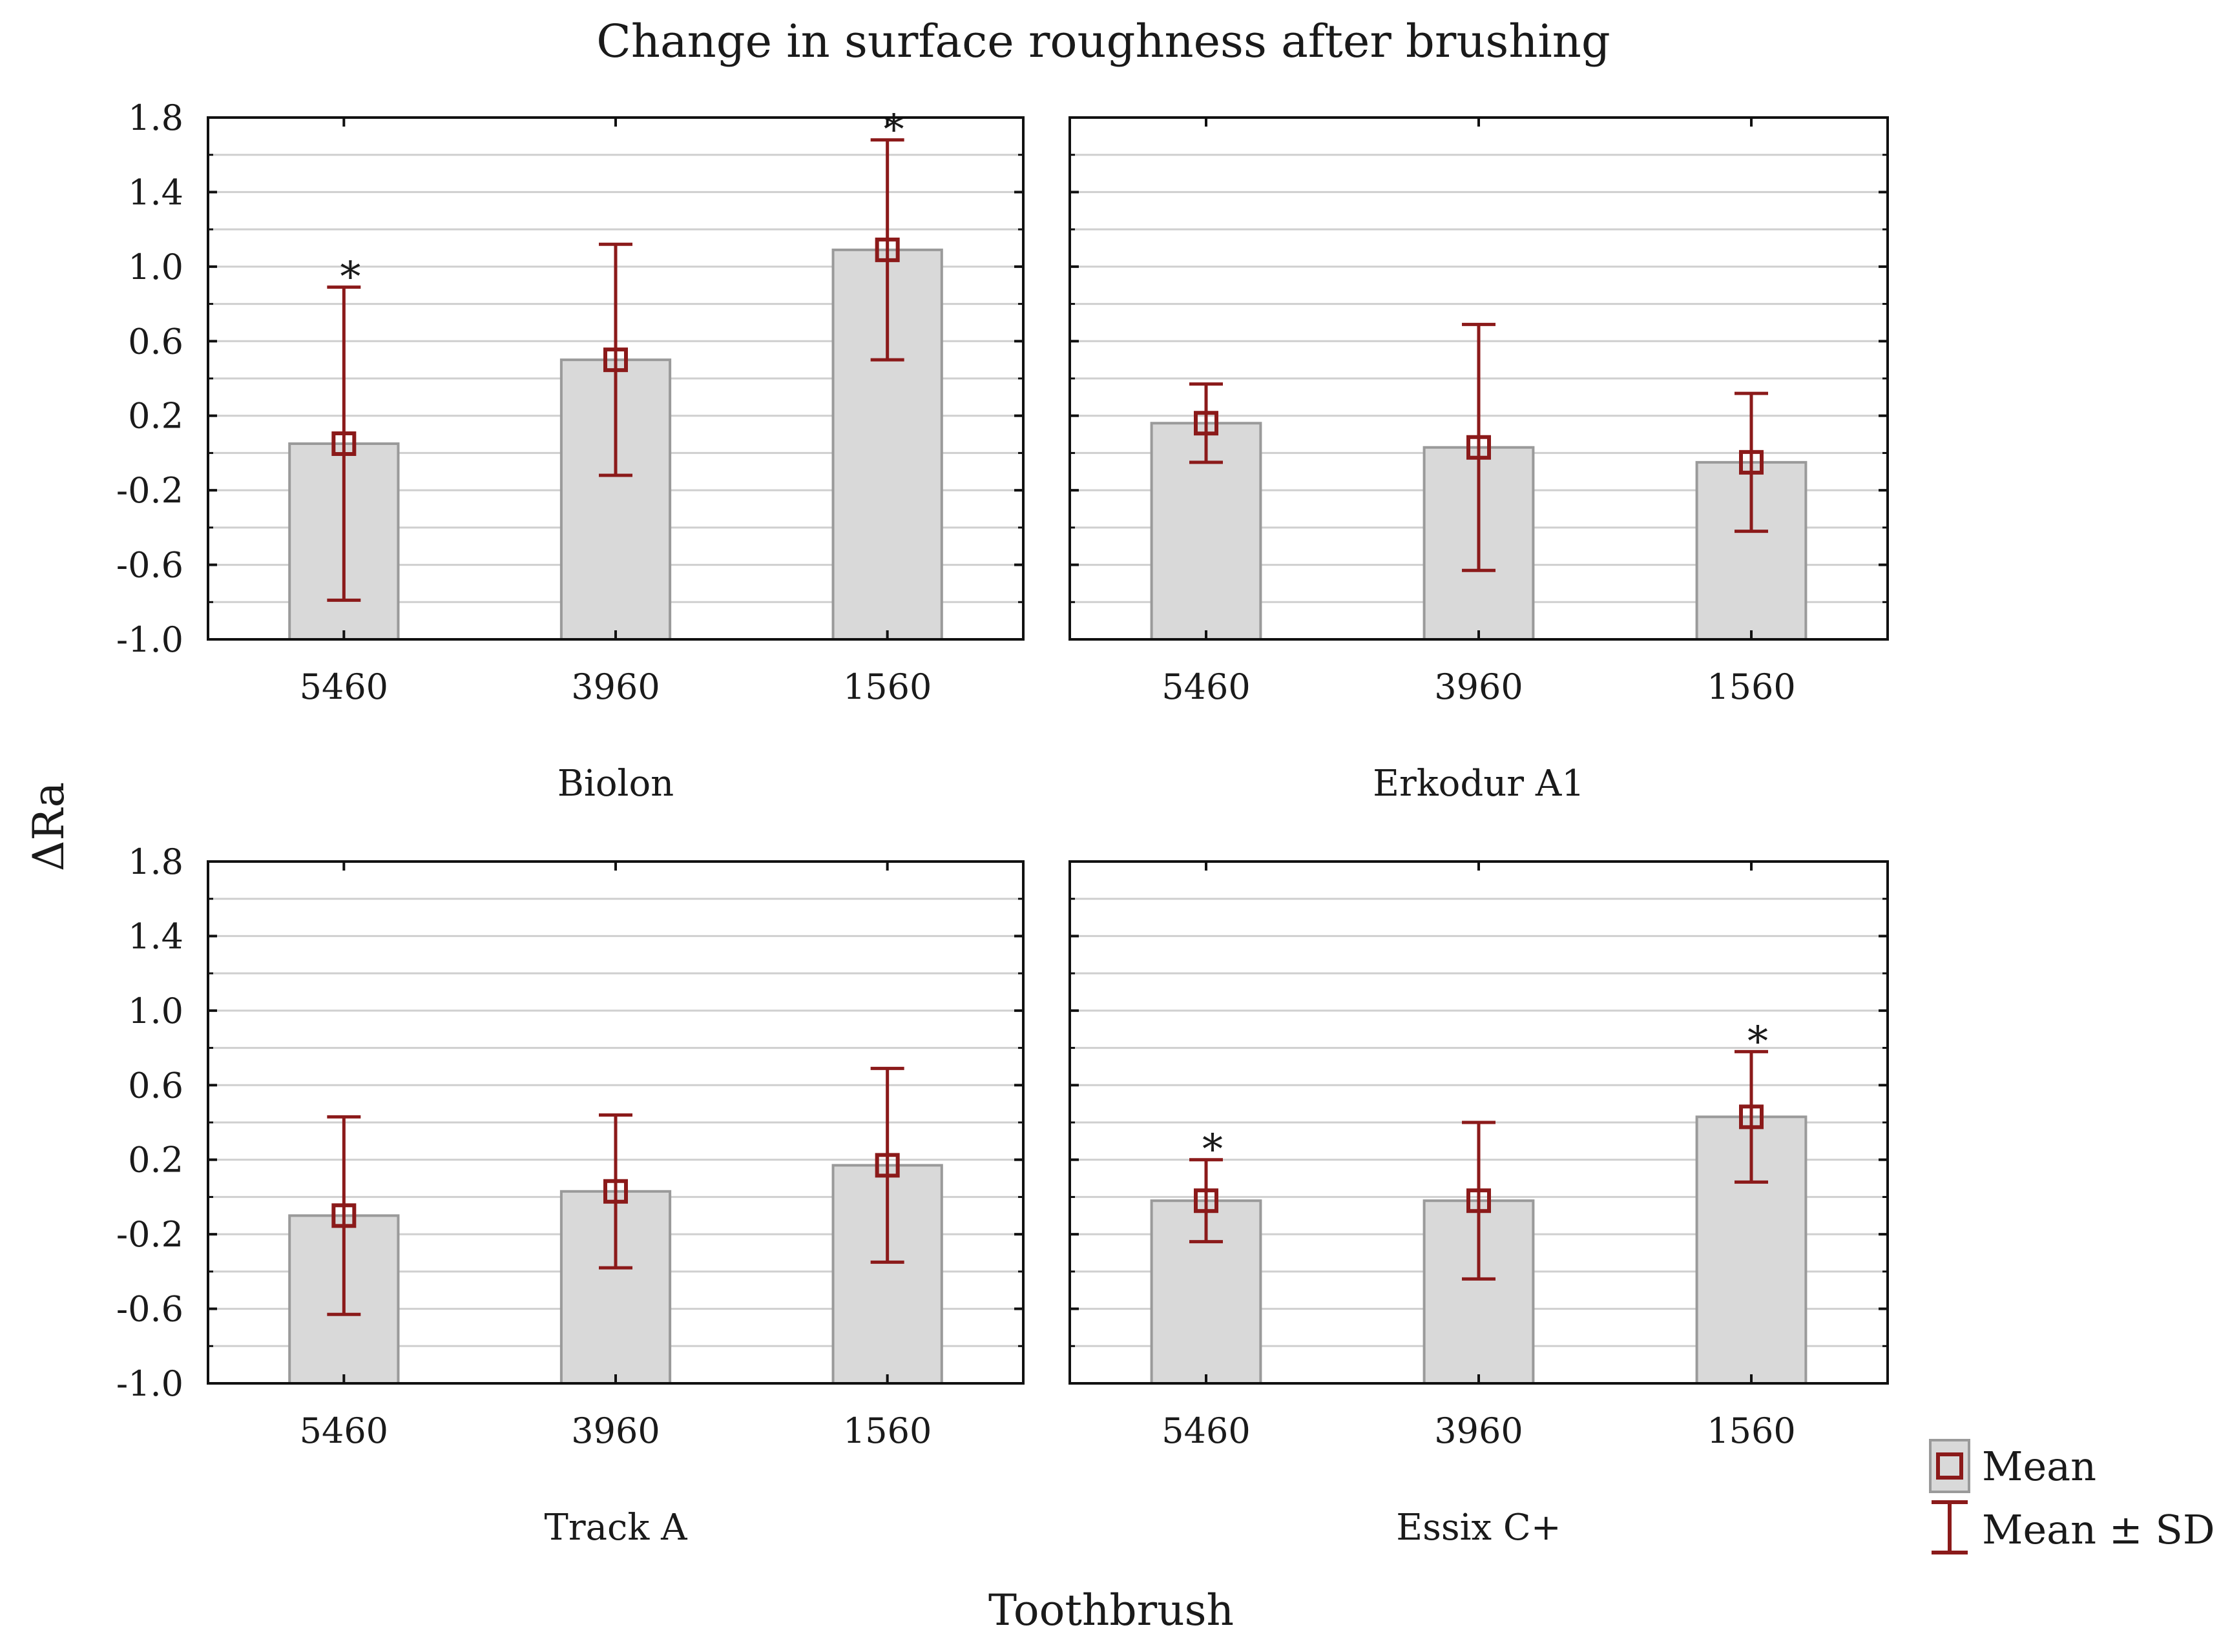 The width and height of the screenshot is (2230, 1652). Describe the element at coordinates (2098, 1530) in the screenshot. I see `legend-sd-label: Mean ± SD` at that location.